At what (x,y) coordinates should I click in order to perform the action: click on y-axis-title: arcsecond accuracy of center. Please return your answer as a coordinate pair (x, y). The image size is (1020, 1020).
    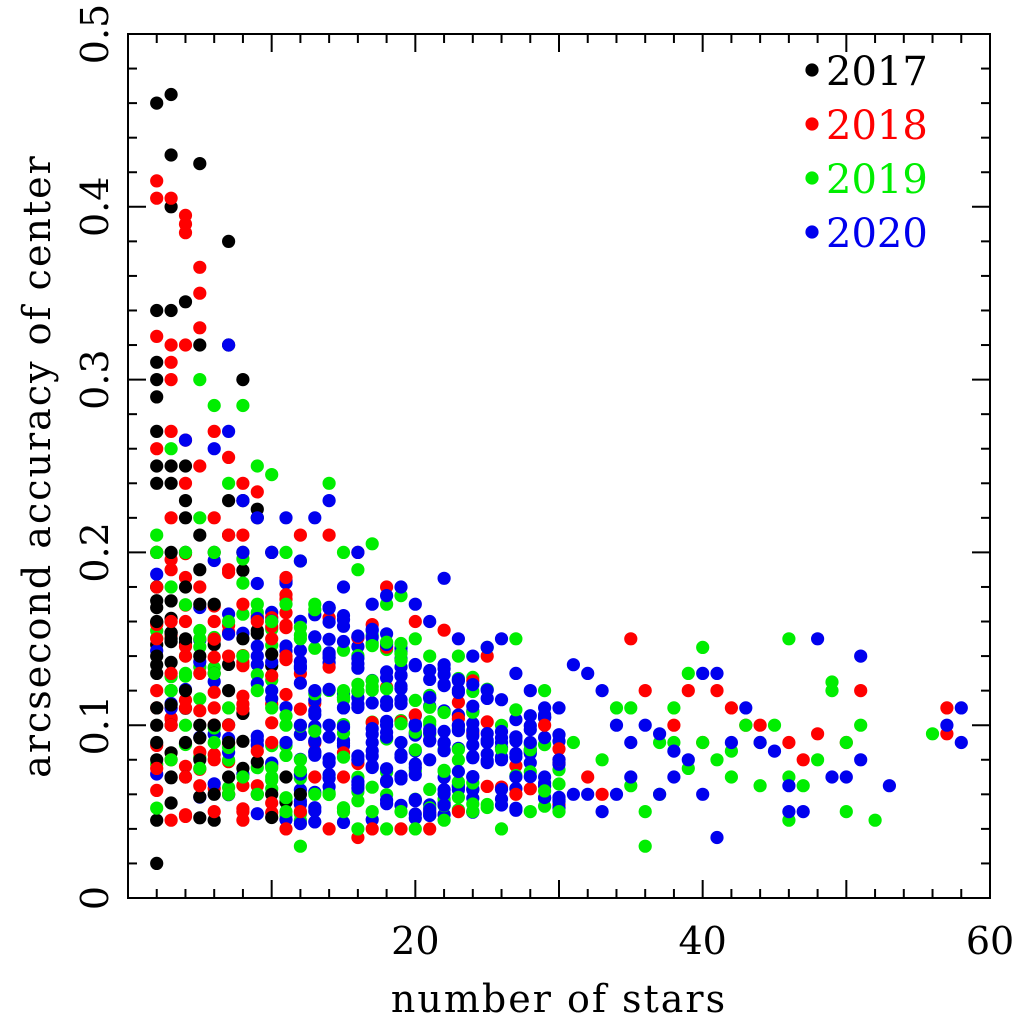
    Looking at the image, I should click on (37, 466).